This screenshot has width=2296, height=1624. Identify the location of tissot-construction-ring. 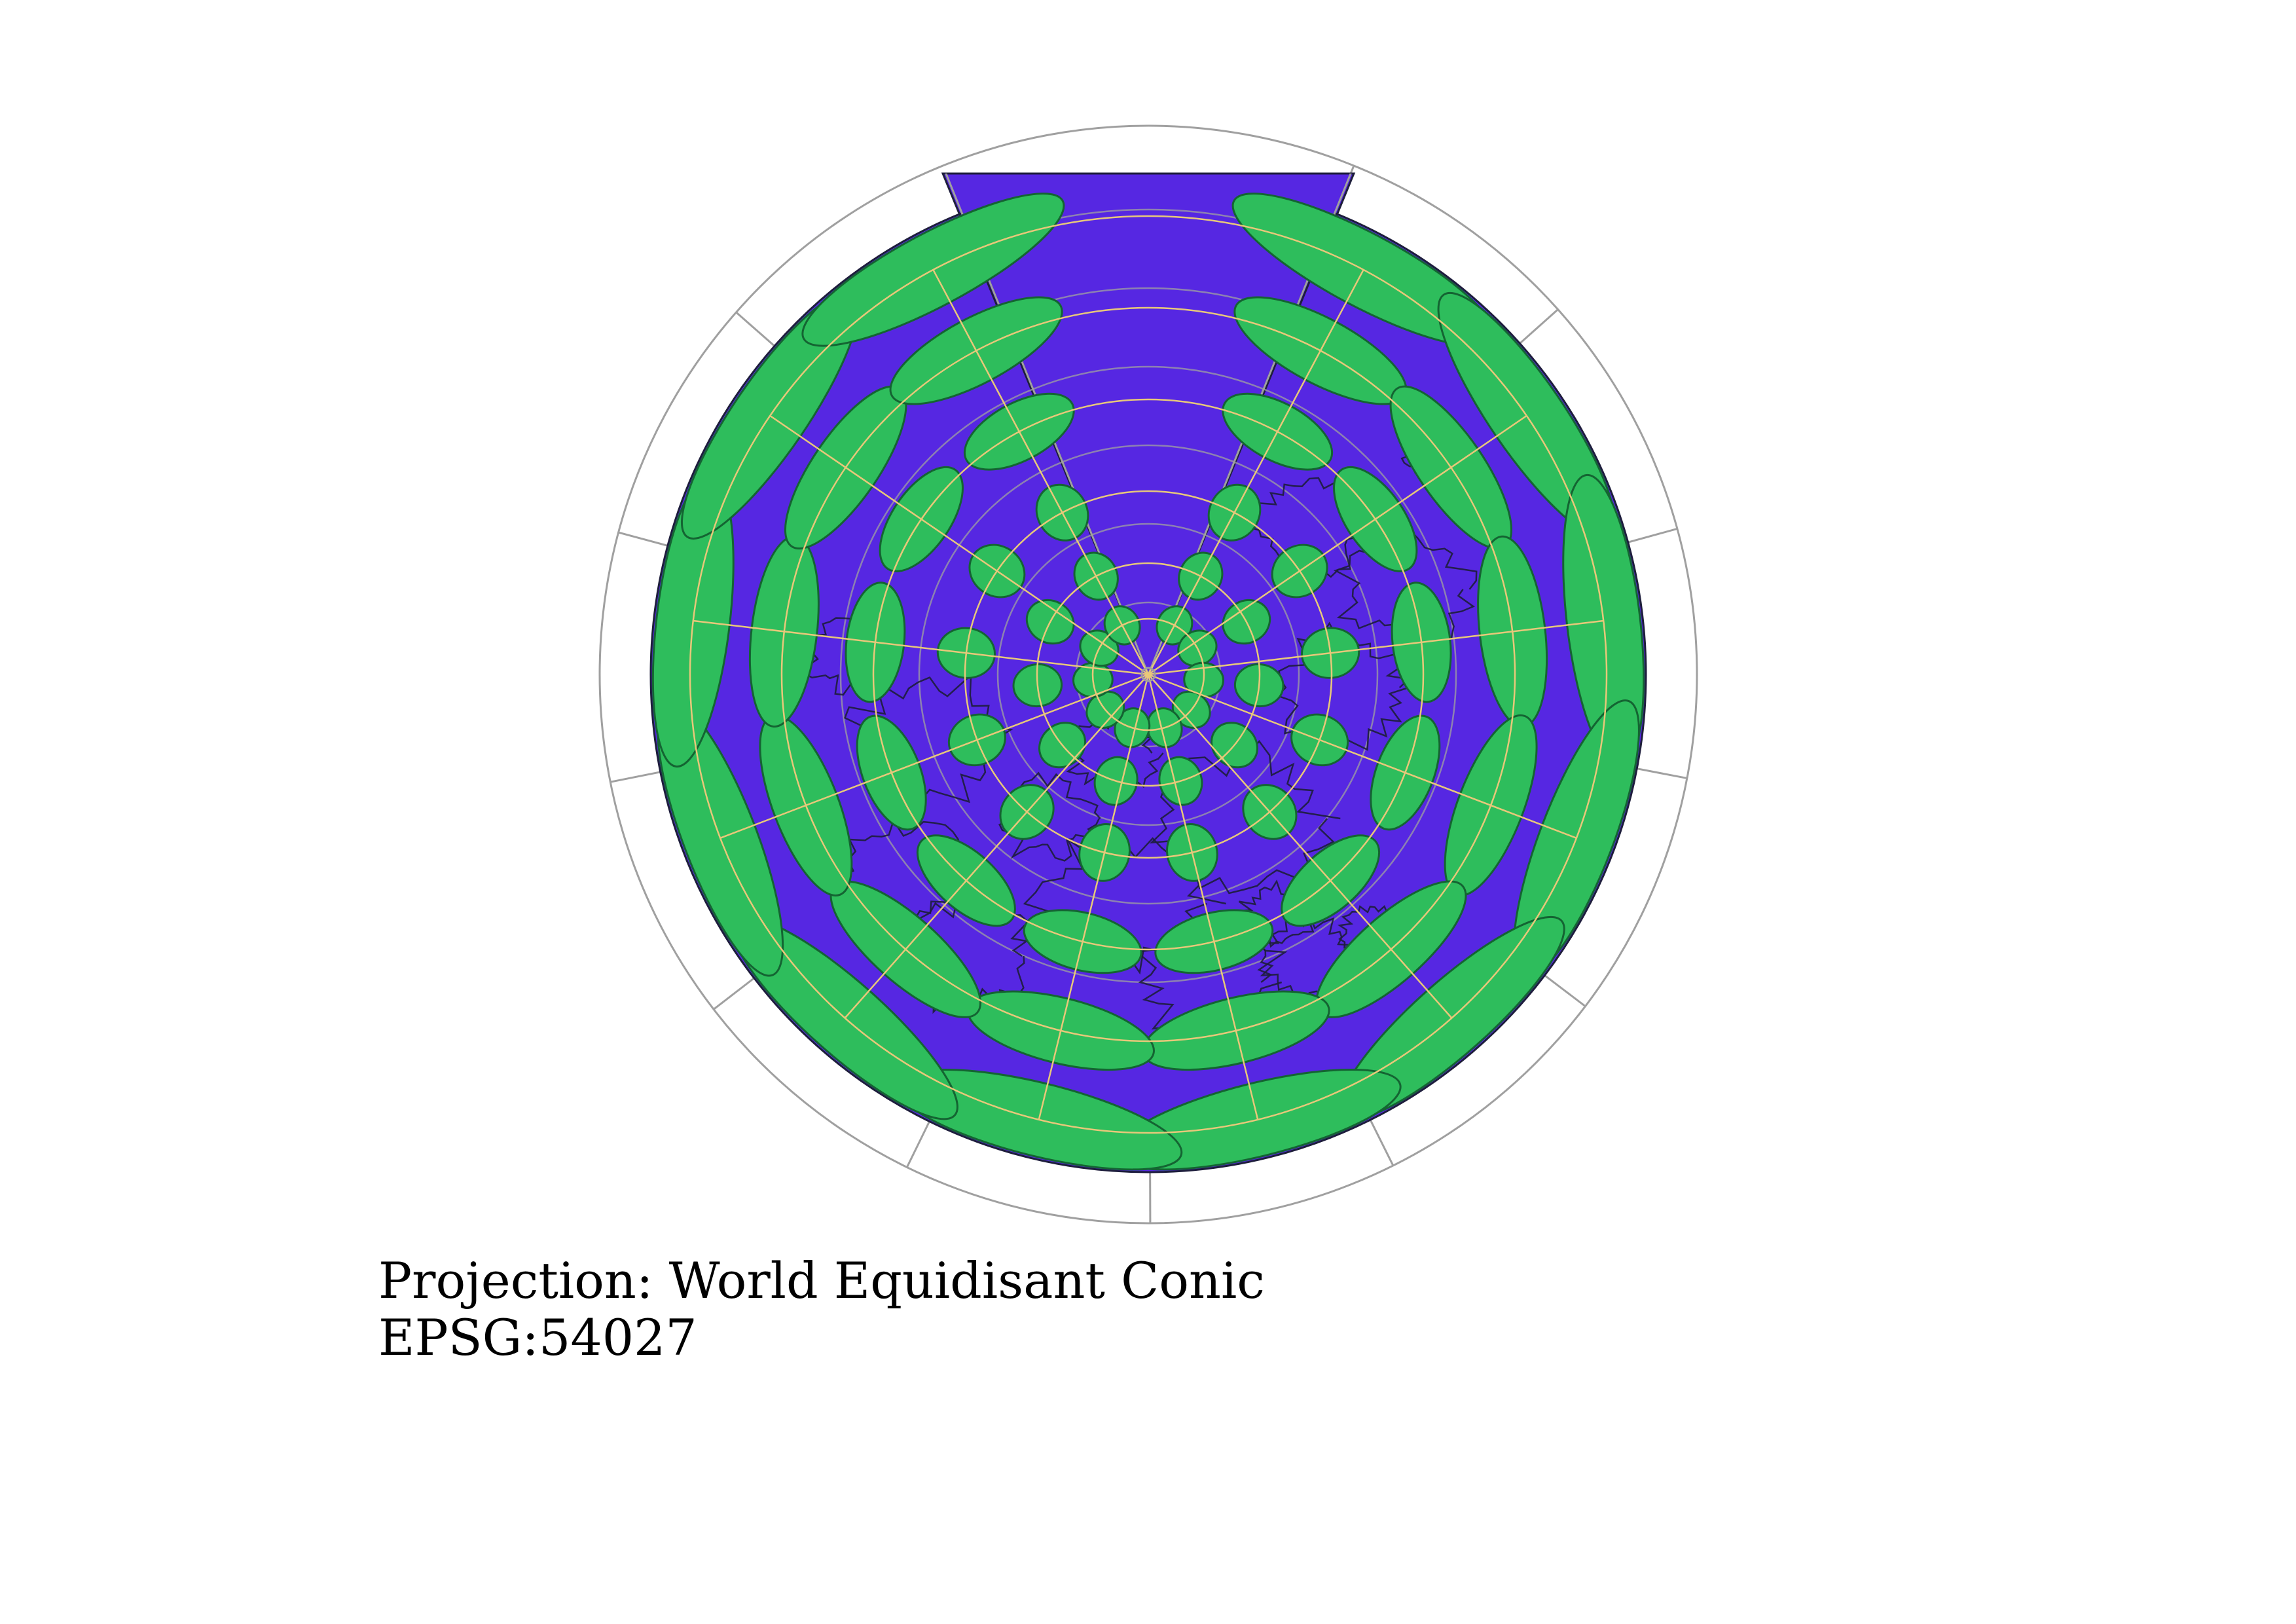
(1148, 674).